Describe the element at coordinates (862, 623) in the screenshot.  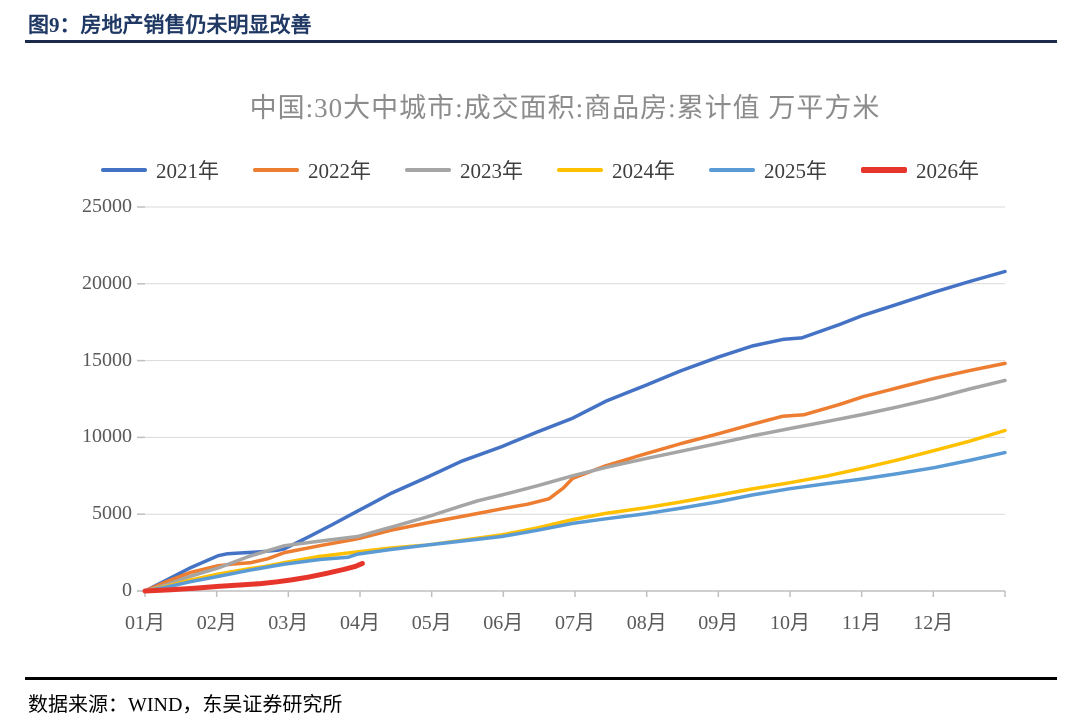
I see `xtick-nov: 11月` at that location.